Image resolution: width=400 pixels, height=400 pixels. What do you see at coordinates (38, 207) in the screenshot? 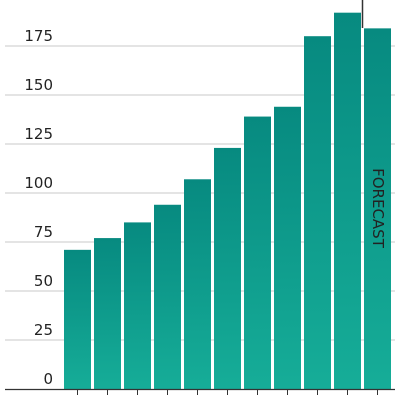
I see `y-axis-tick-labels: 0 25 50 75 100 125 150 175` at bounding box center [38, 207].